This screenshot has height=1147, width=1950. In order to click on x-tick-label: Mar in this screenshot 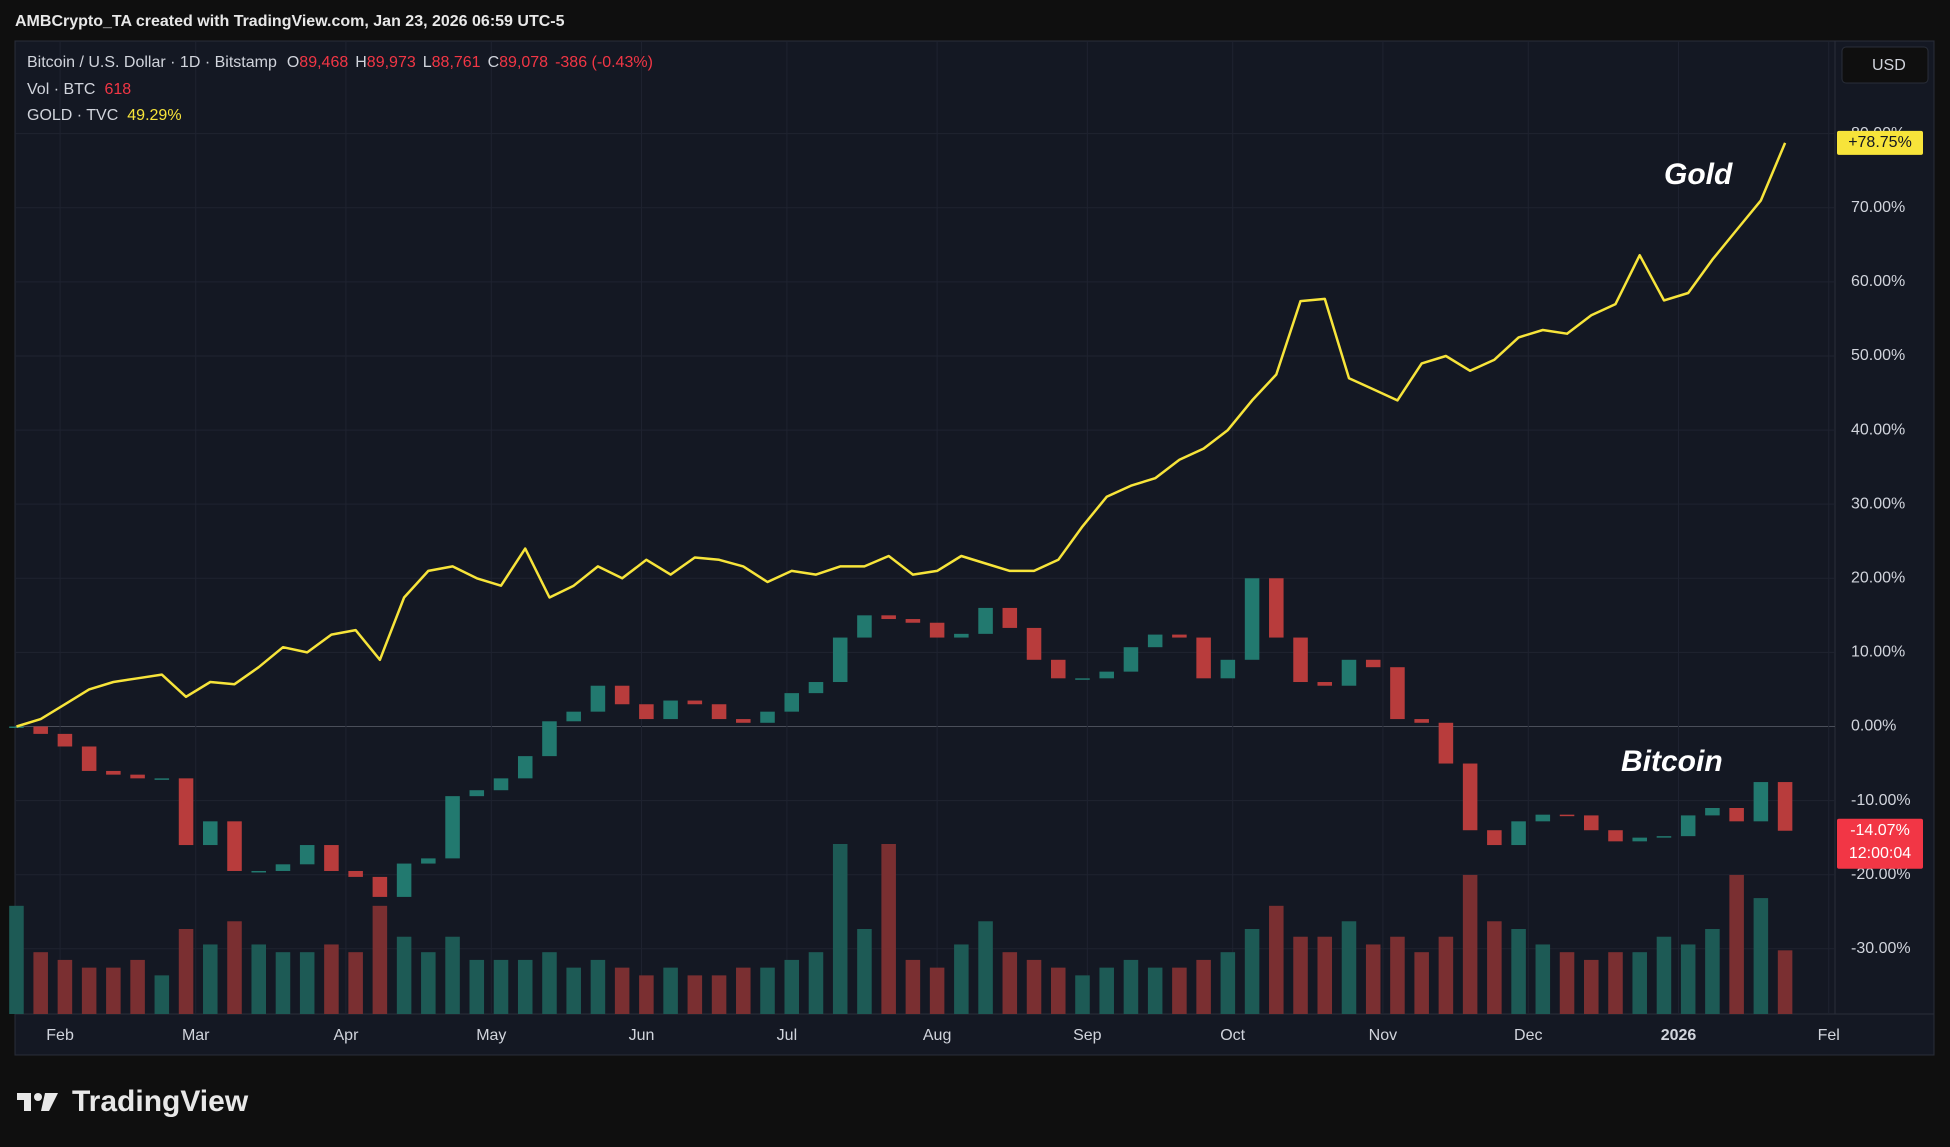, I will do `click(196, 1035)`.